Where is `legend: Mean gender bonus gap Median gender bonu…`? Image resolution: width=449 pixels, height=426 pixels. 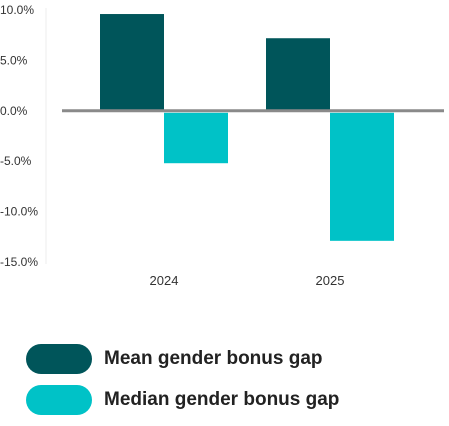
legend: Mean gender bonus gap Median gender bonu… is located at coordinates (182, 385).